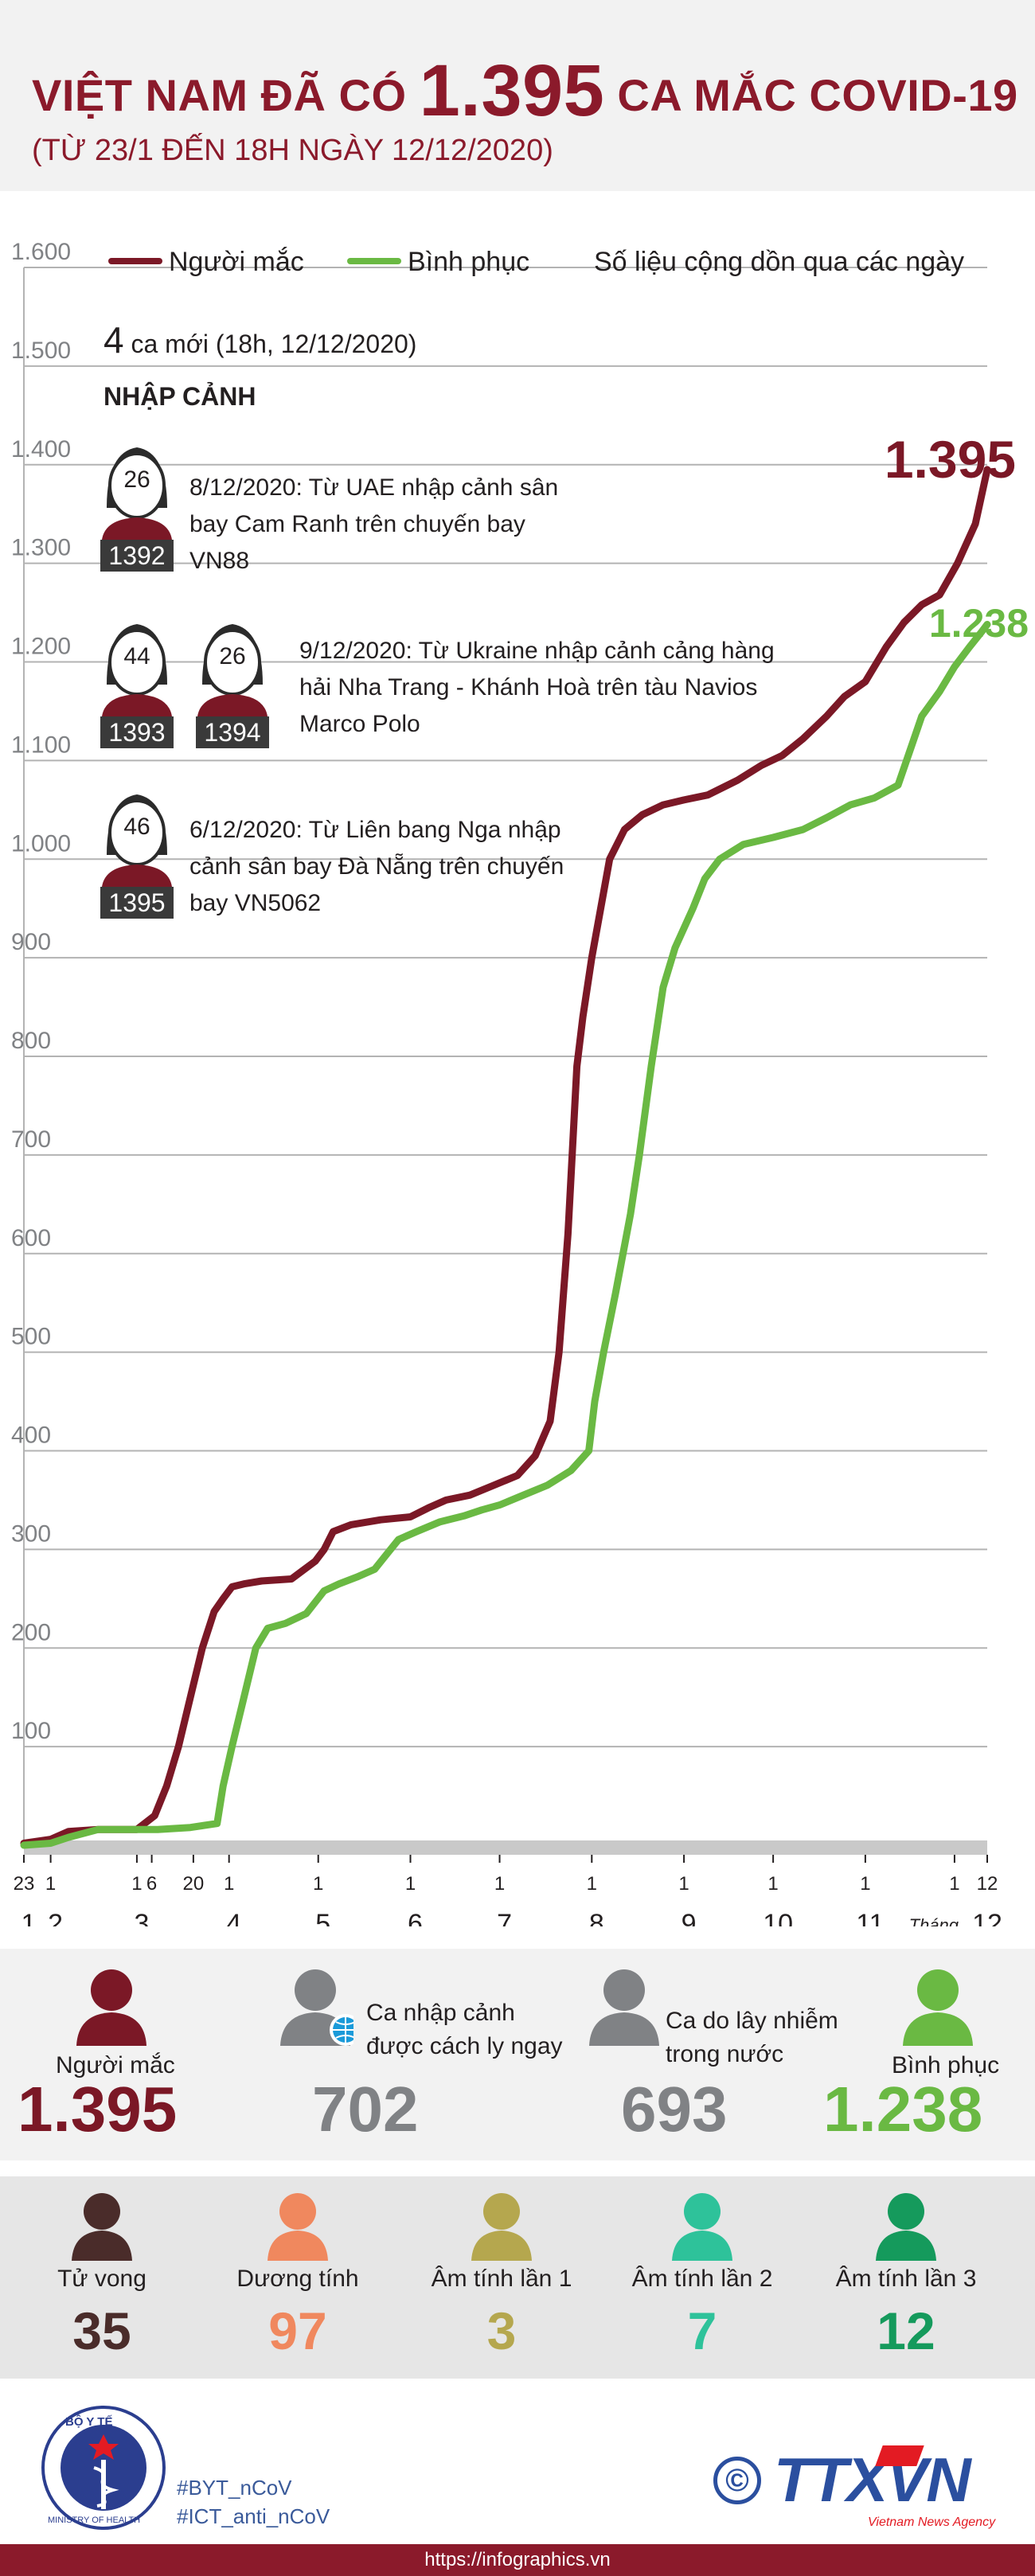  I want to click on hashtag-byt: #BYT_nCoV, so click(234, 2488).